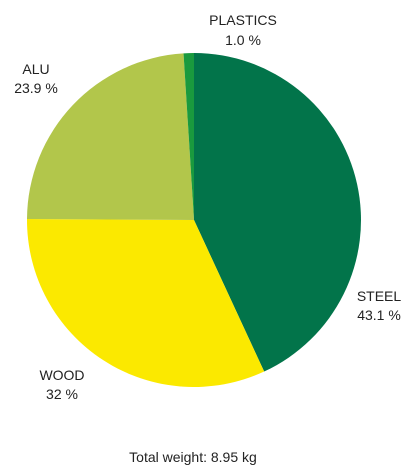  Describe the element at coordinates (193, 457) in the screenshot. I see `total-weight-footer: Total weight: 8.95 kg` at that location.